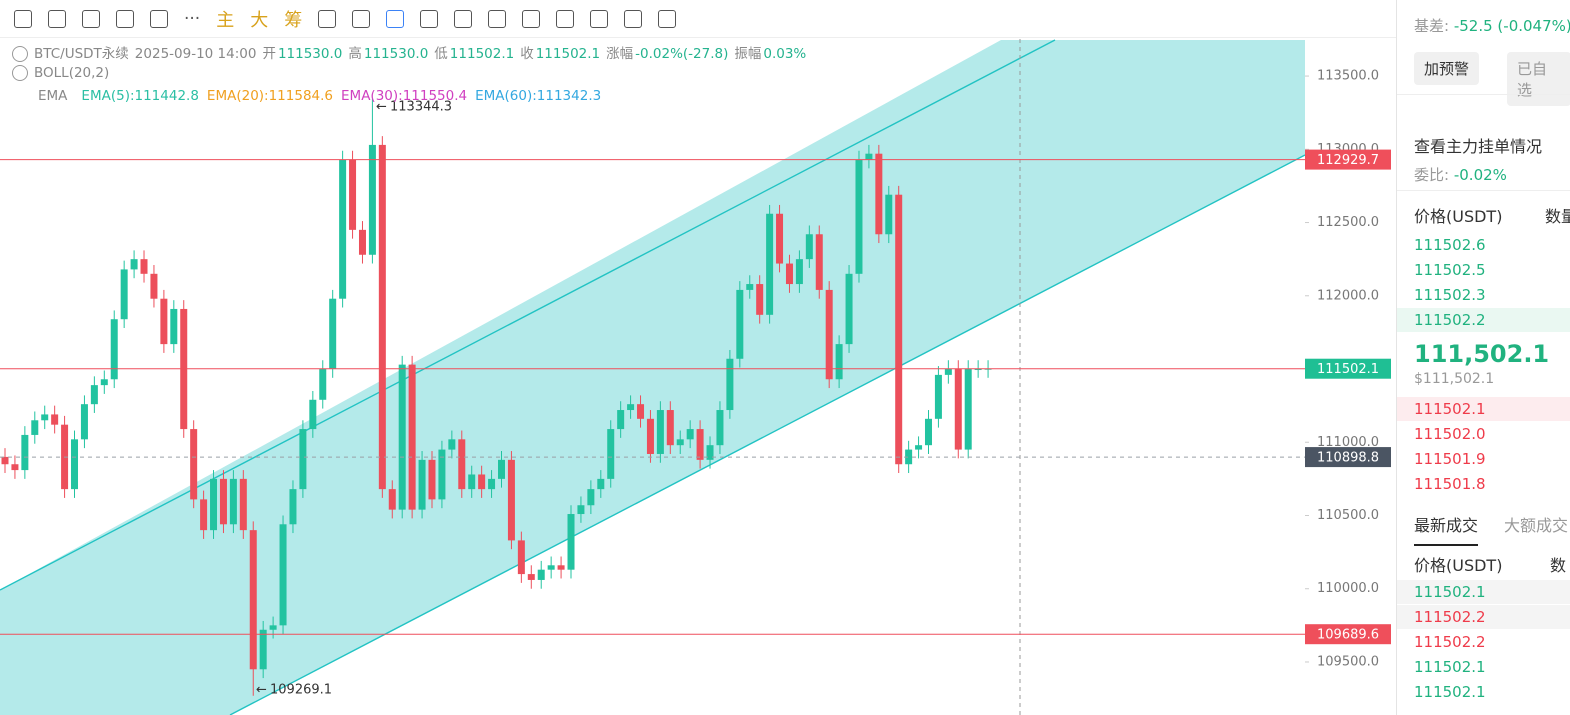 The image size is (1570, 715). Describe the element at coordinates (785, 54) in the screenshot. I see `field-value: 0.03%` at that location.